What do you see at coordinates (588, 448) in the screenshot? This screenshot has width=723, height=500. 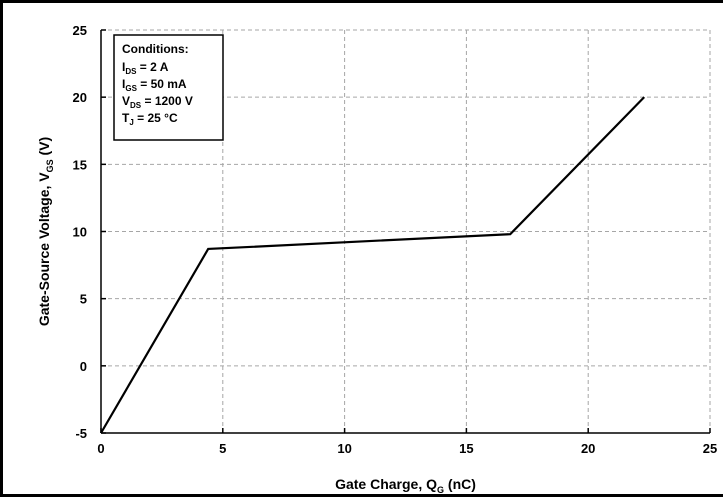 I see `x-tick-label: 20` at bounding box center [588, 448].